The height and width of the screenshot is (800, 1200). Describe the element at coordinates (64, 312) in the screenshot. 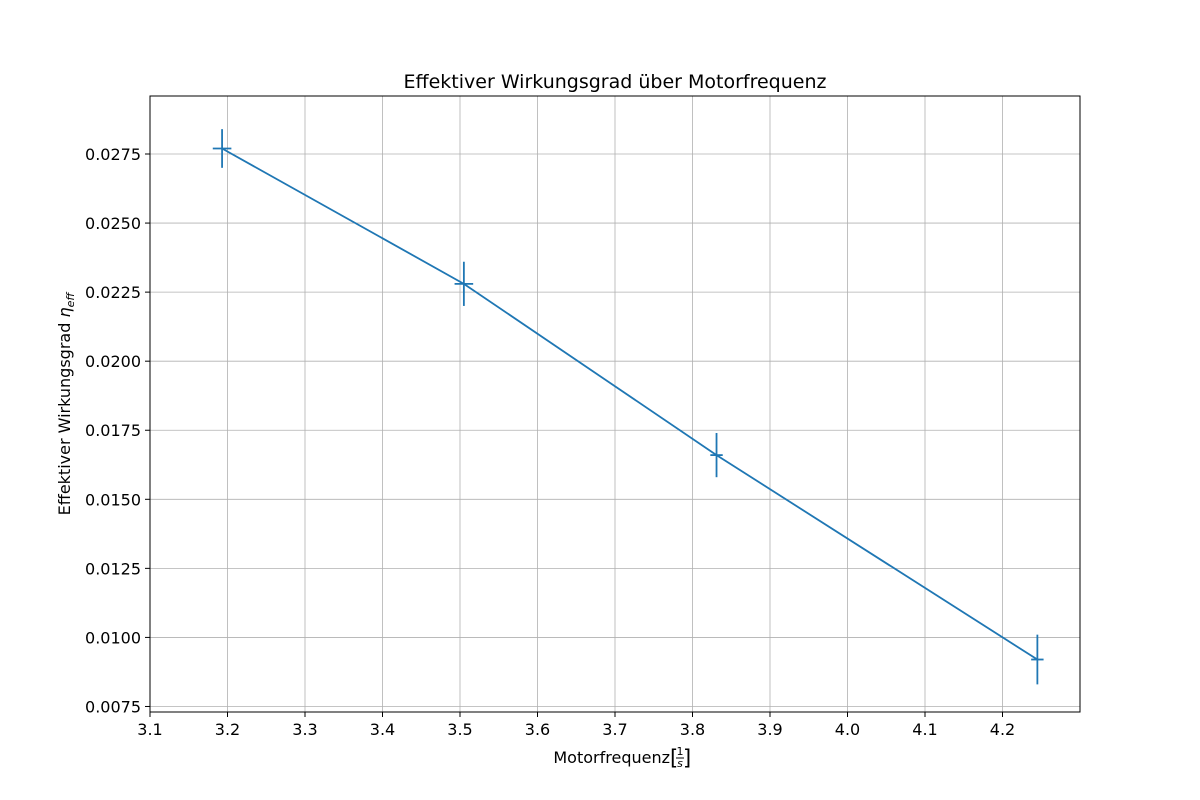

I see `y-axis-label-symbol: η` at that location.